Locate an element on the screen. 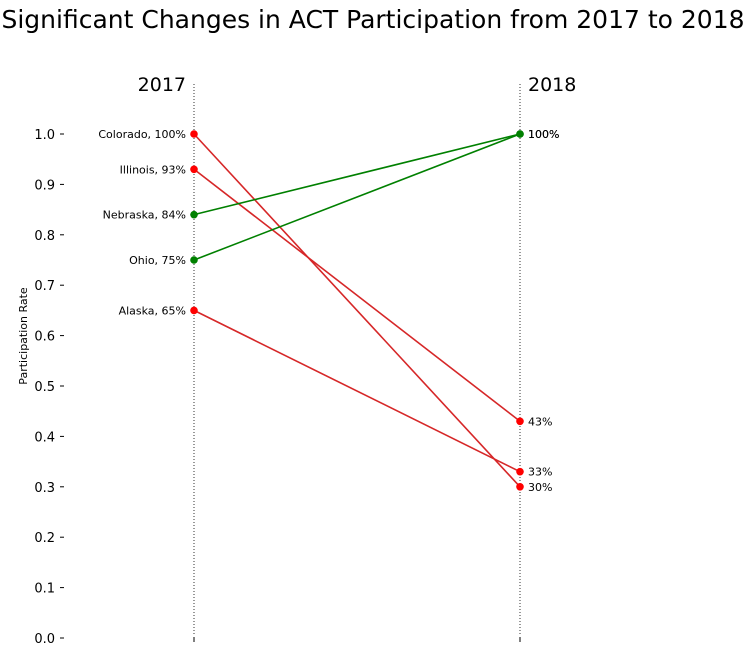  series-line-ohio is located at coordinates (357, 197).